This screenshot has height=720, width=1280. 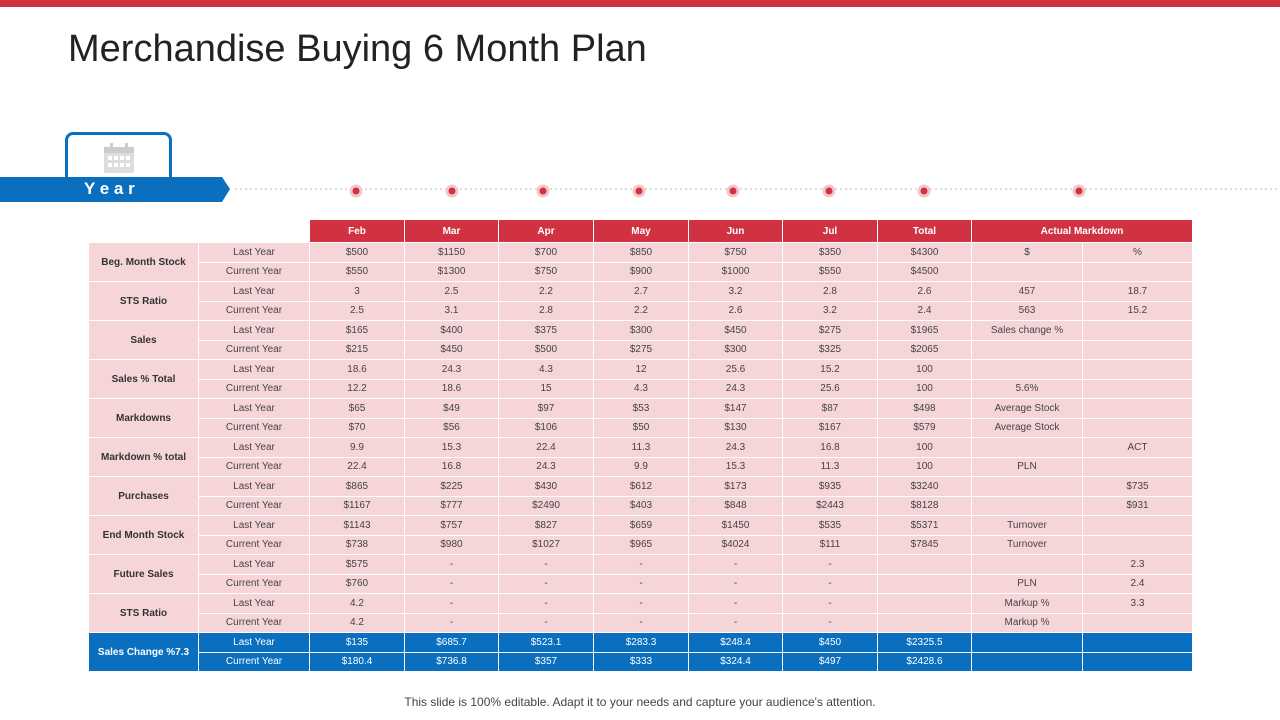 What do you see at coordinates (640, 189) in the screenshot?
I see `timeline` at bounding box center [640, 189].